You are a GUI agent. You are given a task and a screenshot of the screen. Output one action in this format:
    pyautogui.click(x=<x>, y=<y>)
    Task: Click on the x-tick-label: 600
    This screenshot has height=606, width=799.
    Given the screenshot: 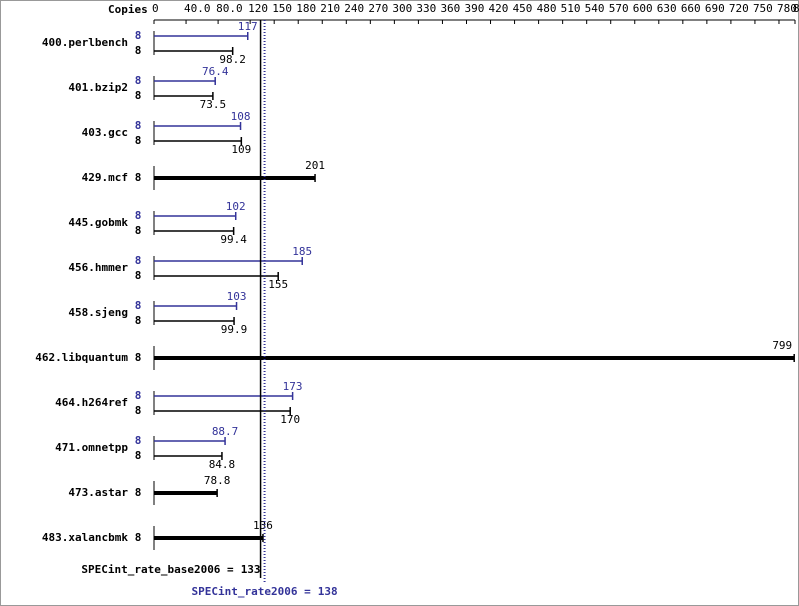 What is the action you would take?
    pyautogui.click(x=643, y=8)
    